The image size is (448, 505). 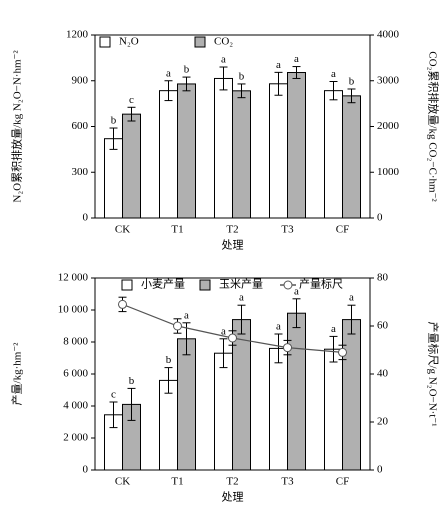 What do you see at coordinates (80, 172) in the screenshot?
I see `y-tick-label: 300` at bounding box center [80, 172].